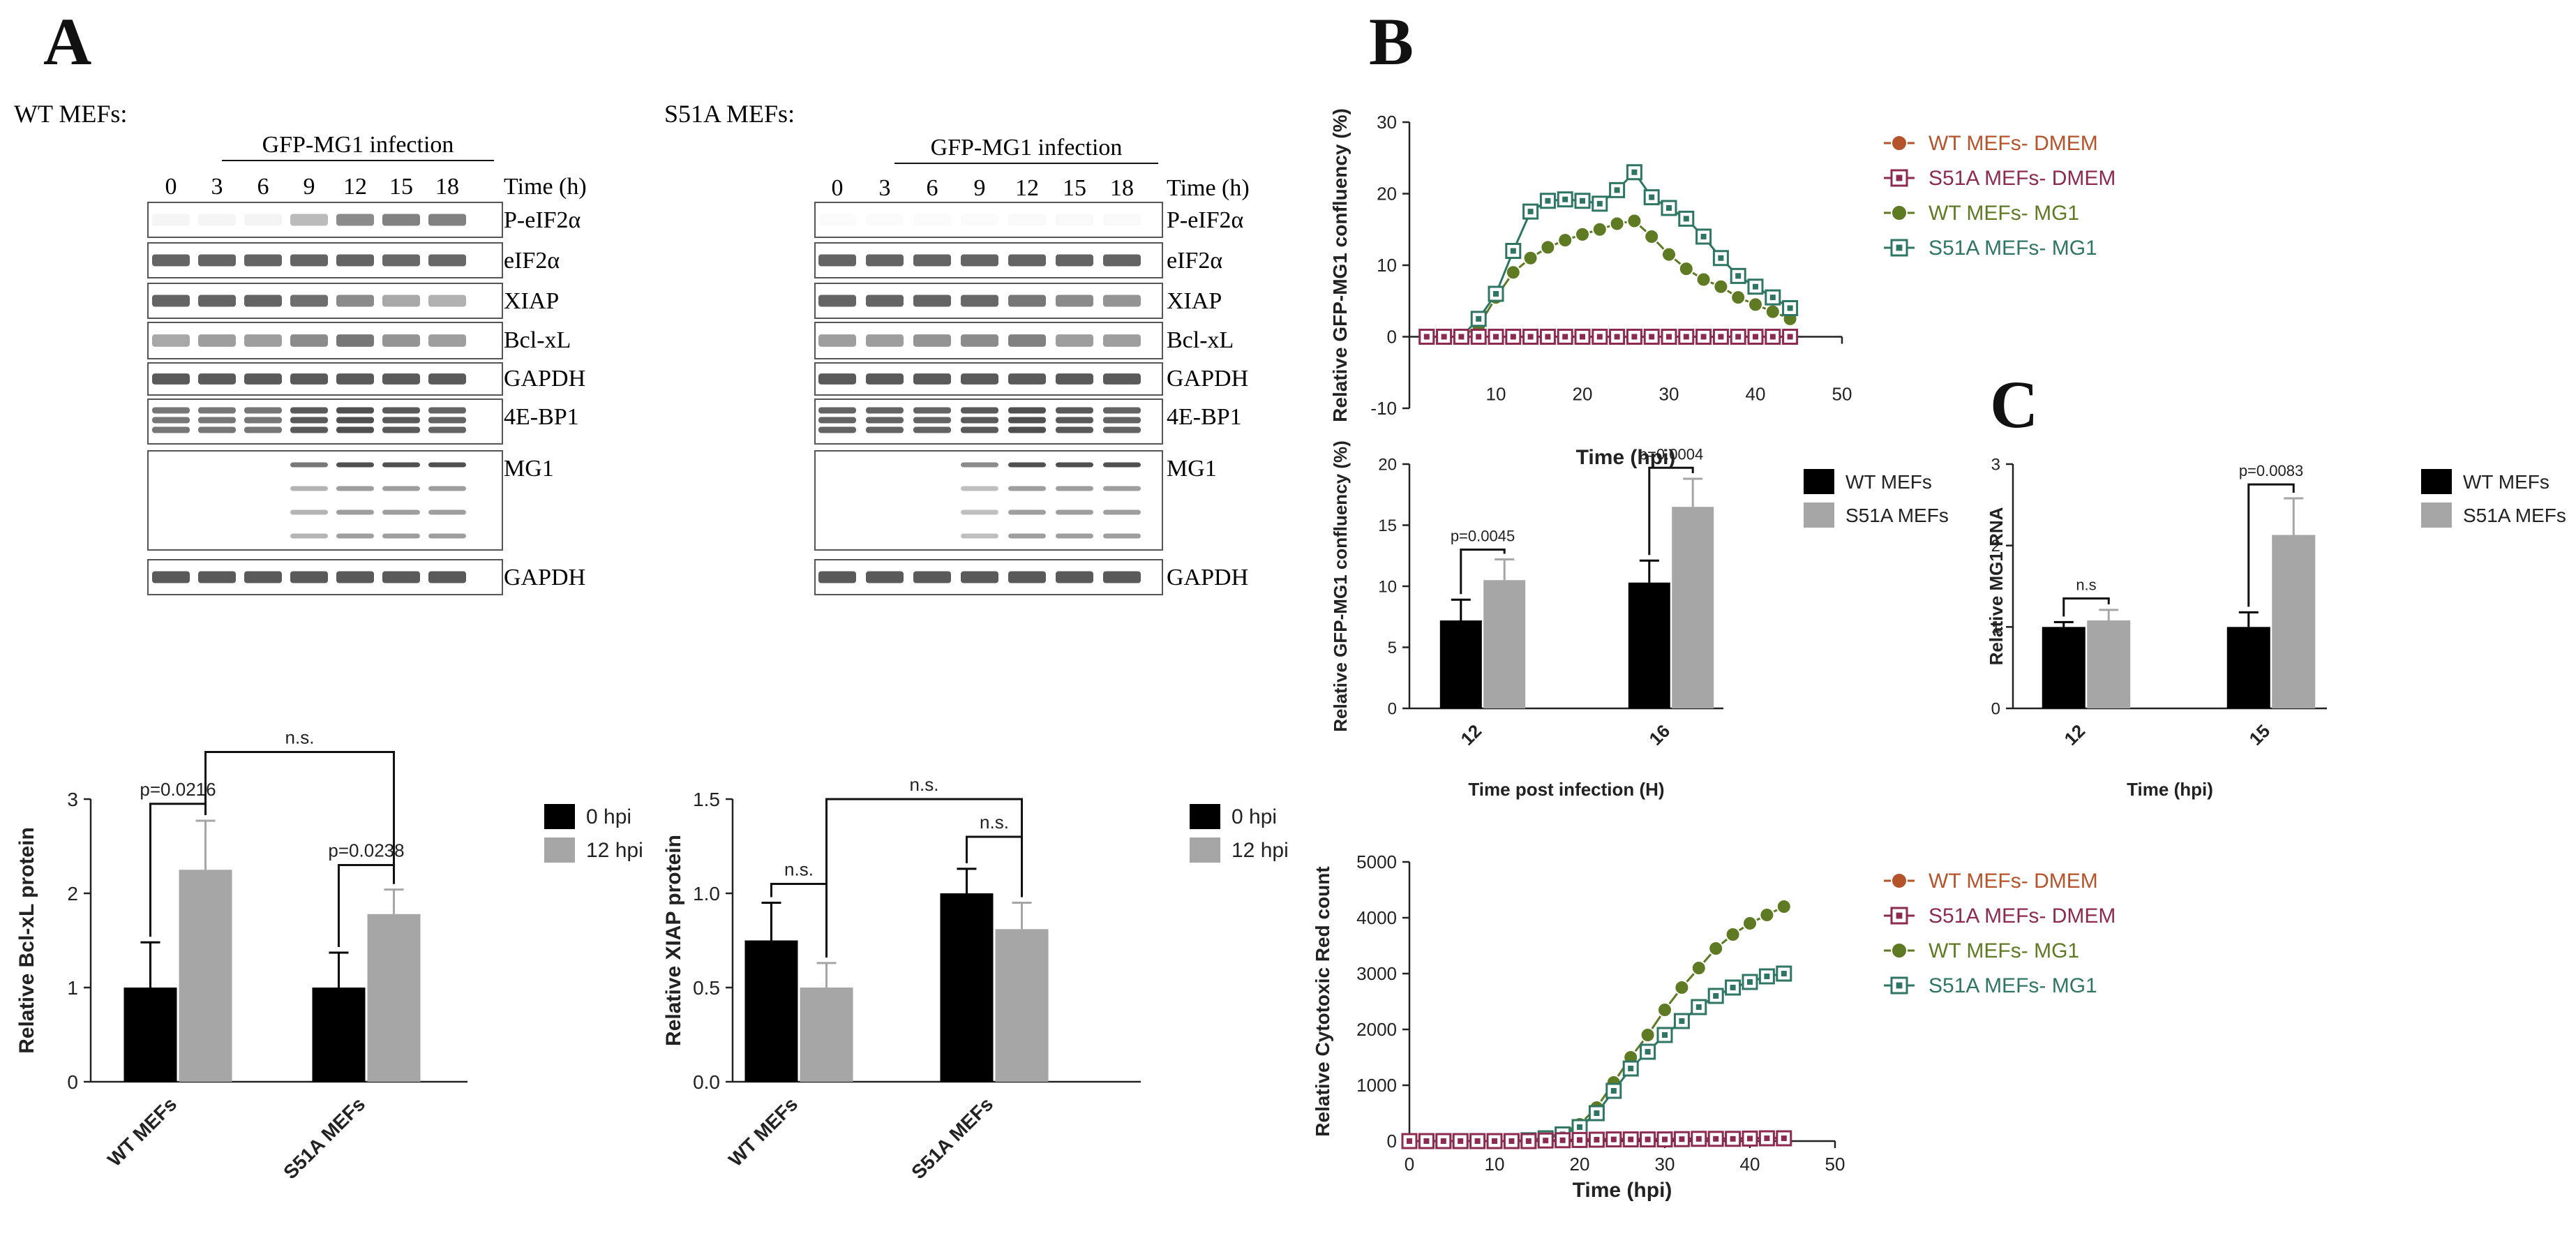  Describe the element at coordinates (2271, 470) in the screenshot. I see `significance-label: p=0.0083` at that location.